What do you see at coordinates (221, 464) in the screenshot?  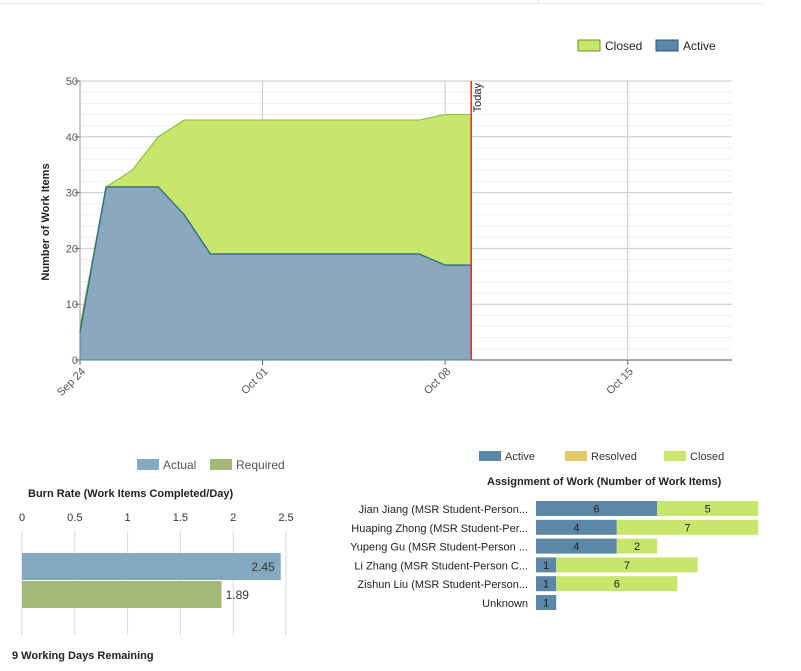 I see `legend-swatch-required` at bounding box center [221, 464].